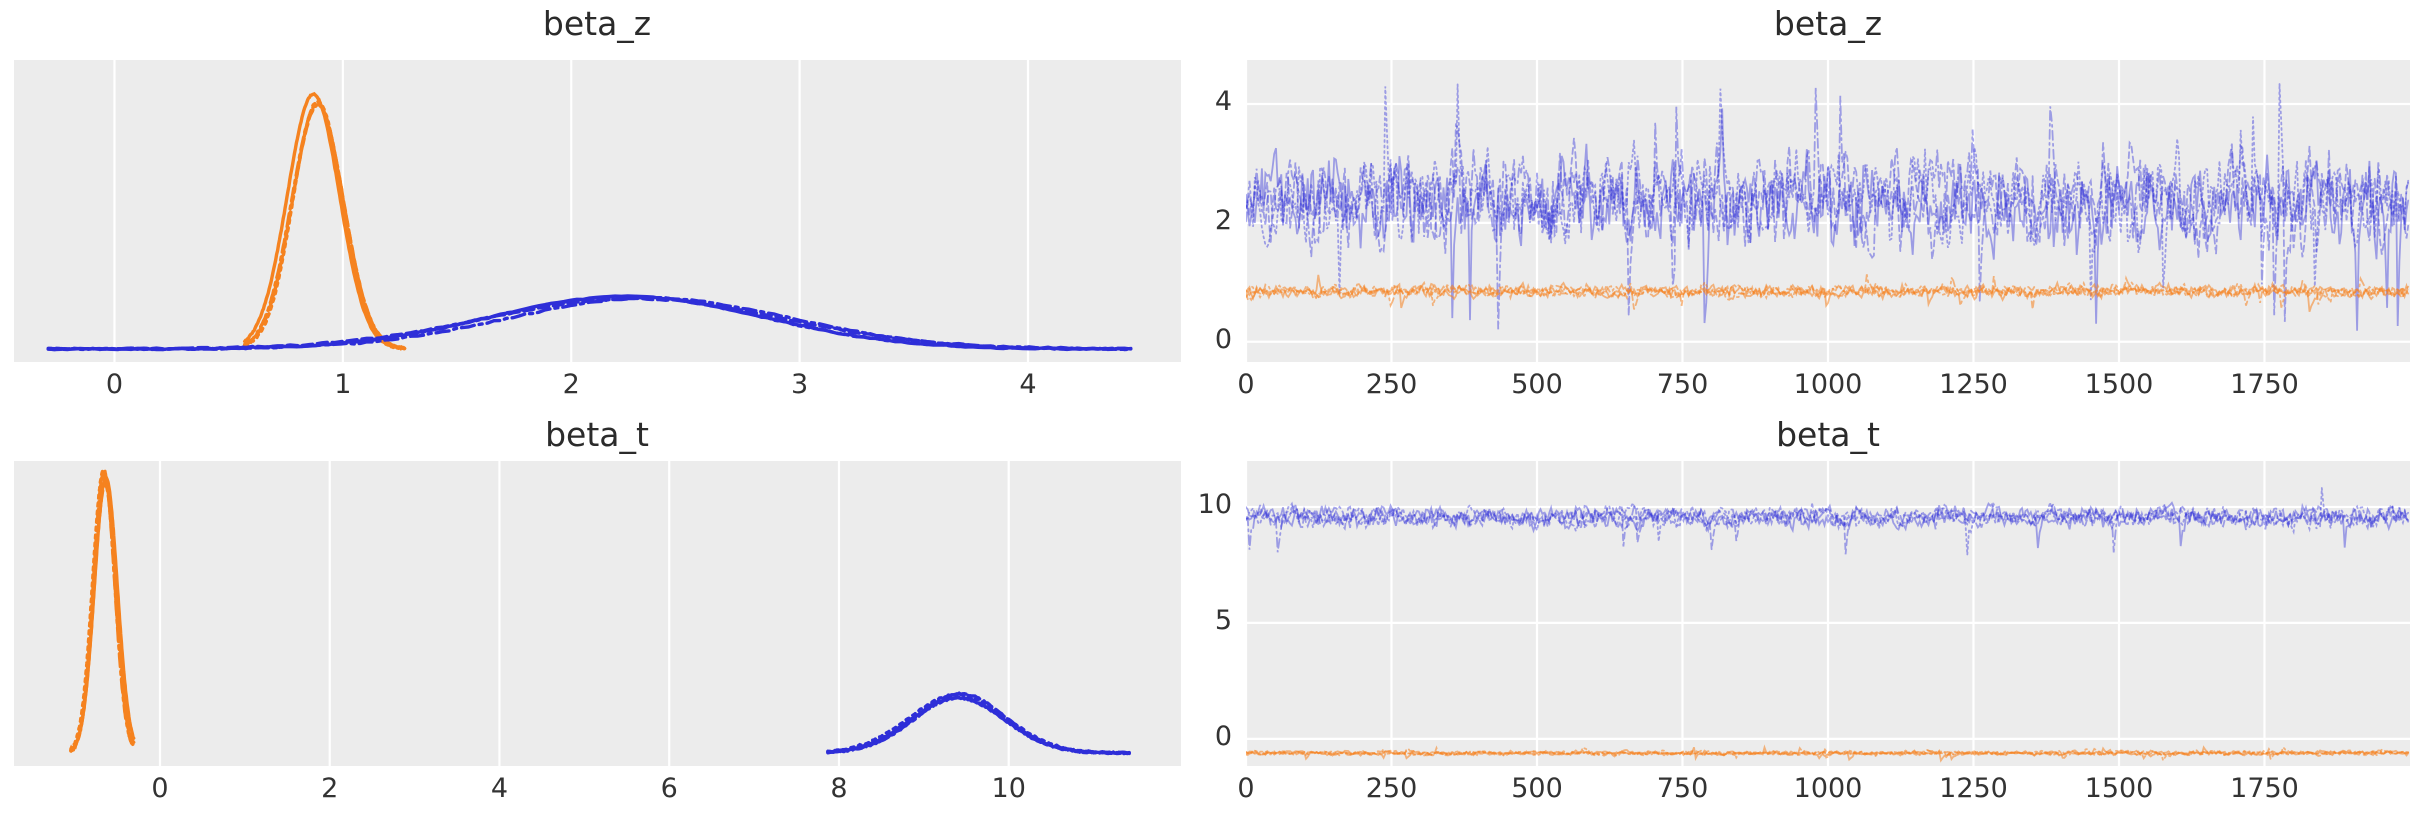  I want to click on x-tick-label: 8, so click(839, 788).